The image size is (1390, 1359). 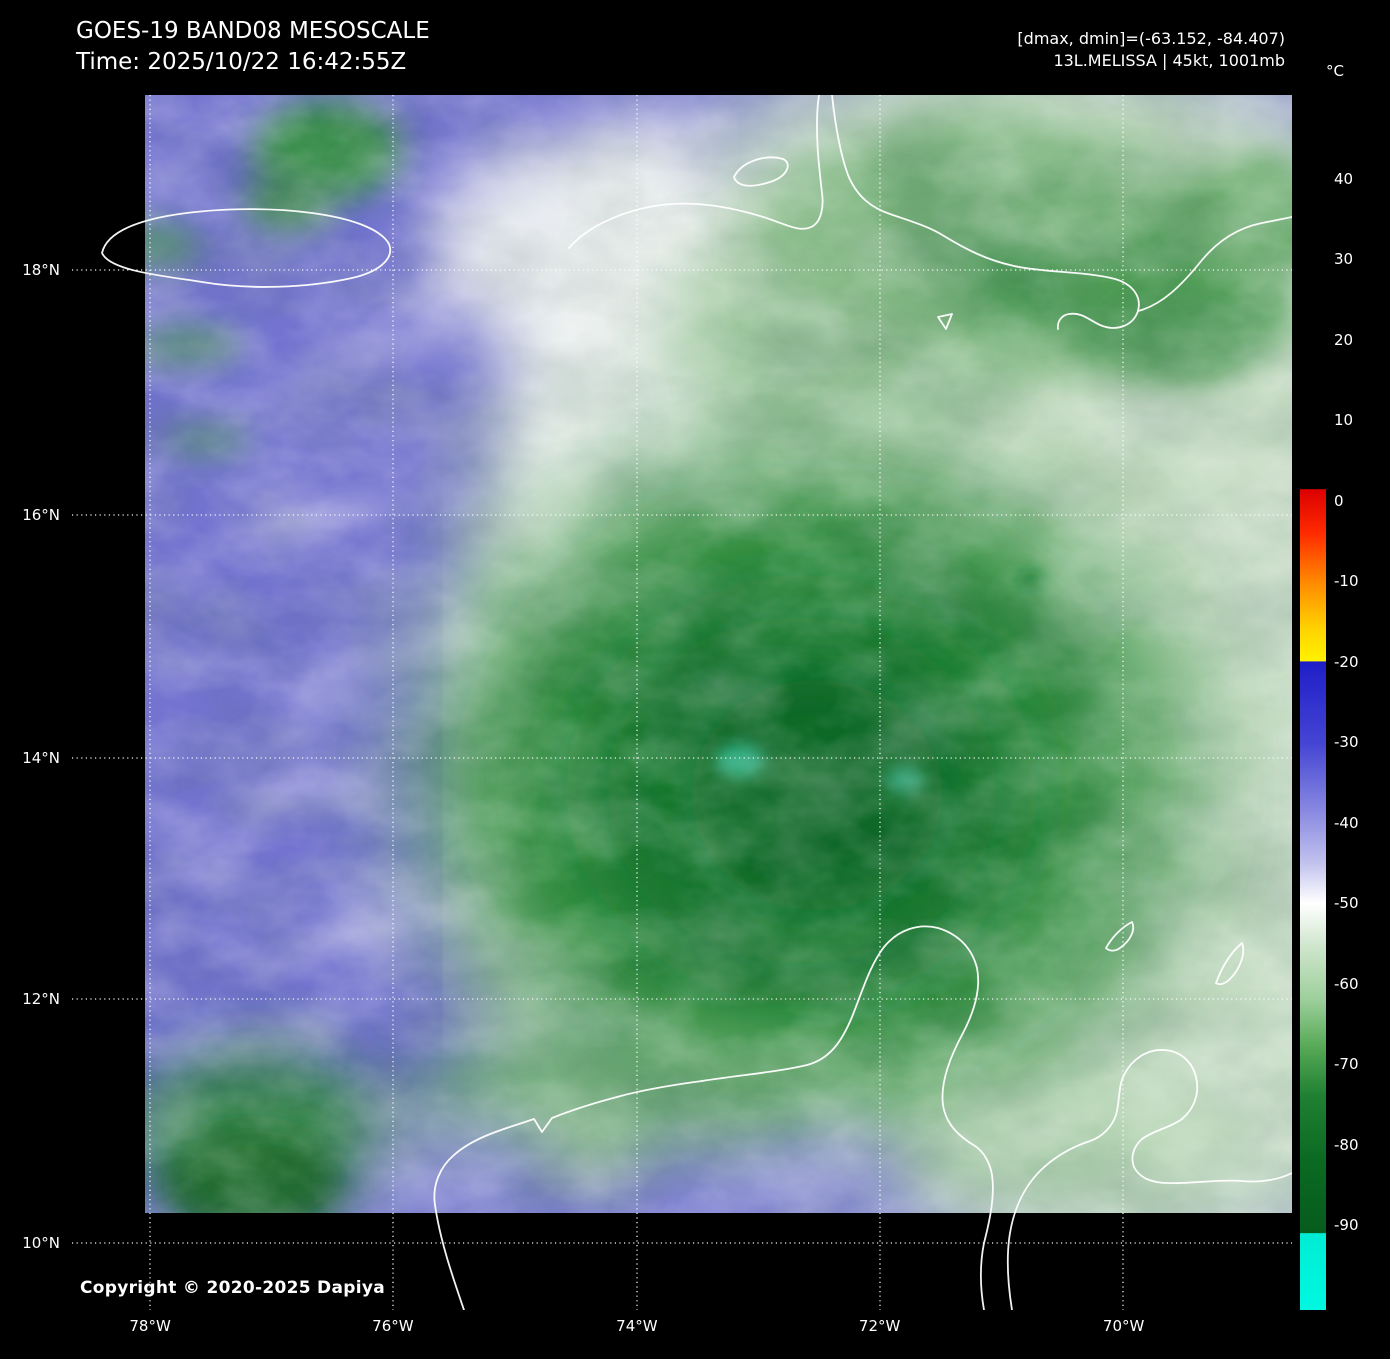 I want to click on lat-label: 16°N, so click(x=41, y=515).